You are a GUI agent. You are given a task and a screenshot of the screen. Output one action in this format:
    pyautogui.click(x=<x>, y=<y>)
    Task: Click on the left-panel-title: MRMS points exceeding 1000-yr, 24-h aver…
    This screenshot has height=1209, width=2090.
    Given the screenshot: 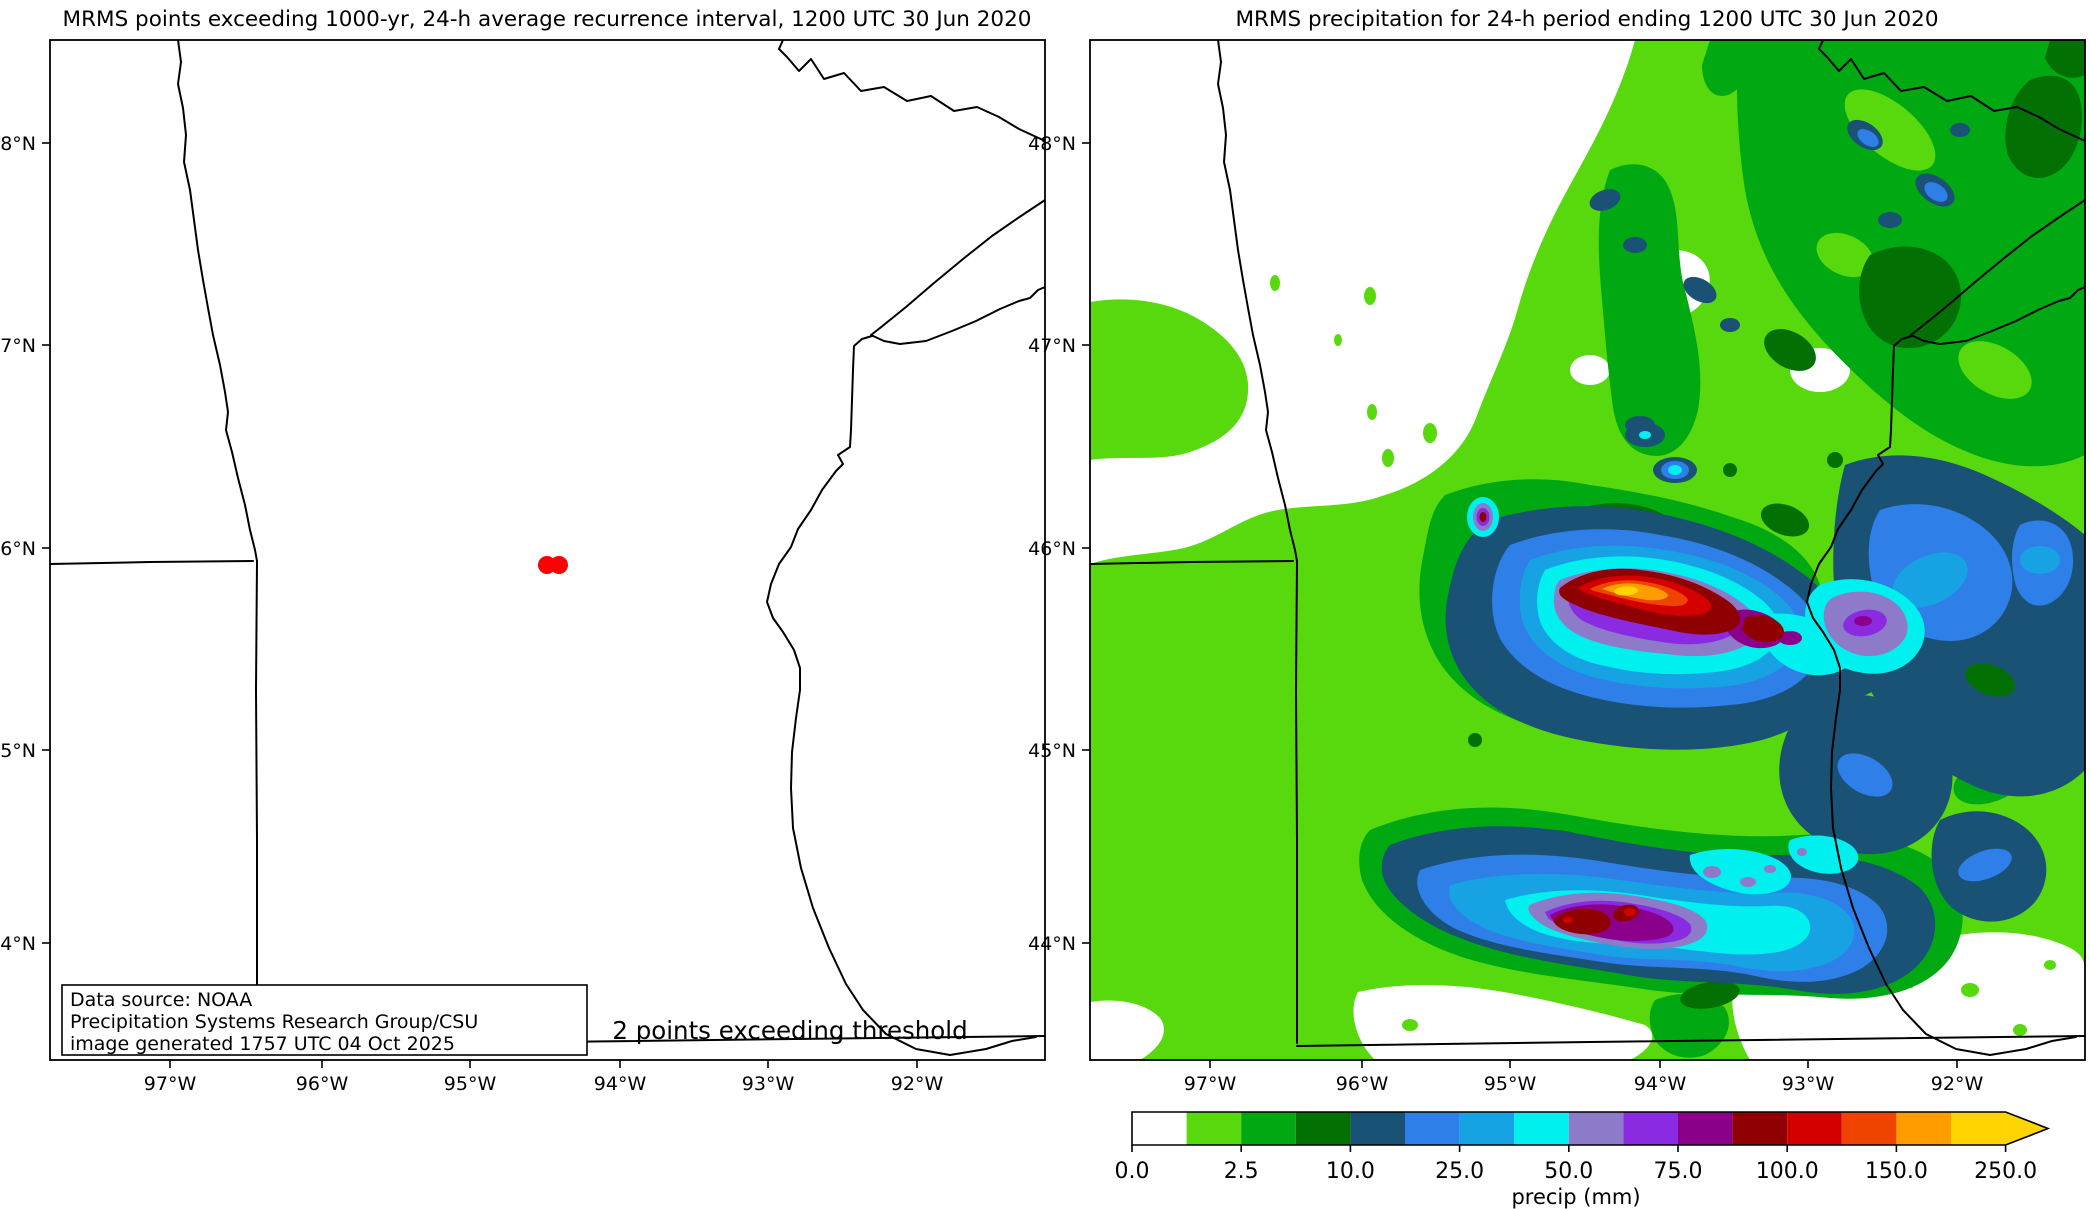 What is the action you would take?
    pyautogui.click(x=547, y=19)
    